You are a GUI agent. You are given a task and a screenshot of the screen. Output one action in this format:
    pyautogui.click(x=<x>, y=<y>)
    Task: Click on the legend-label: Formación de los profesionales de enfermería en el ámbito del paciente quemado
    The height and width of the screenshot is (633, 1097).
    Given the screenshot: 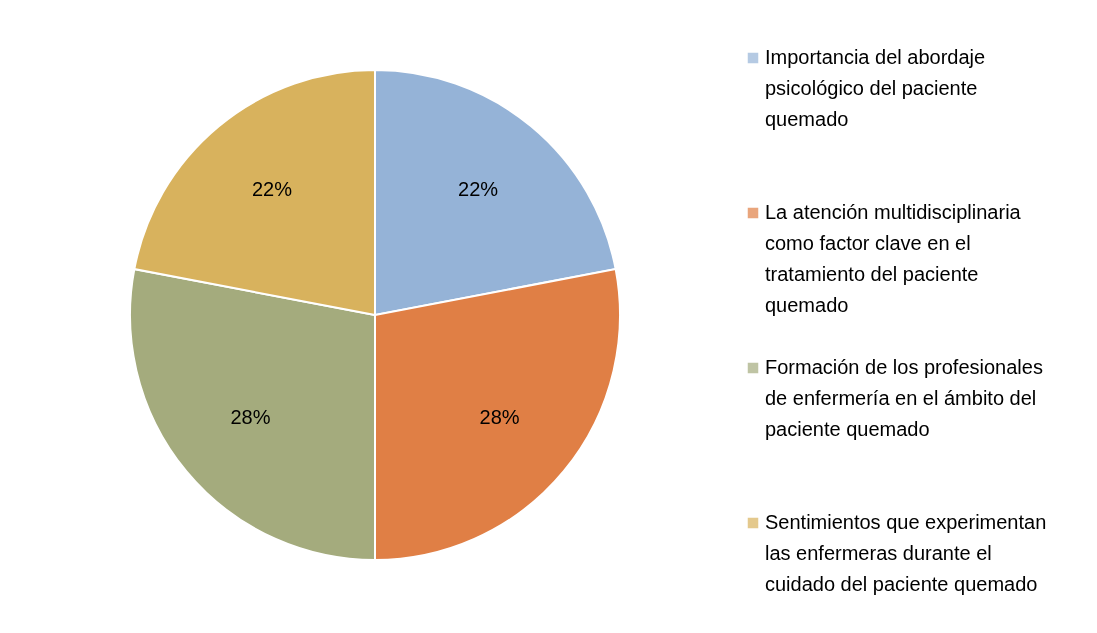 What is the action you would take?
    pyautogui.click(x=904, y=398)
    